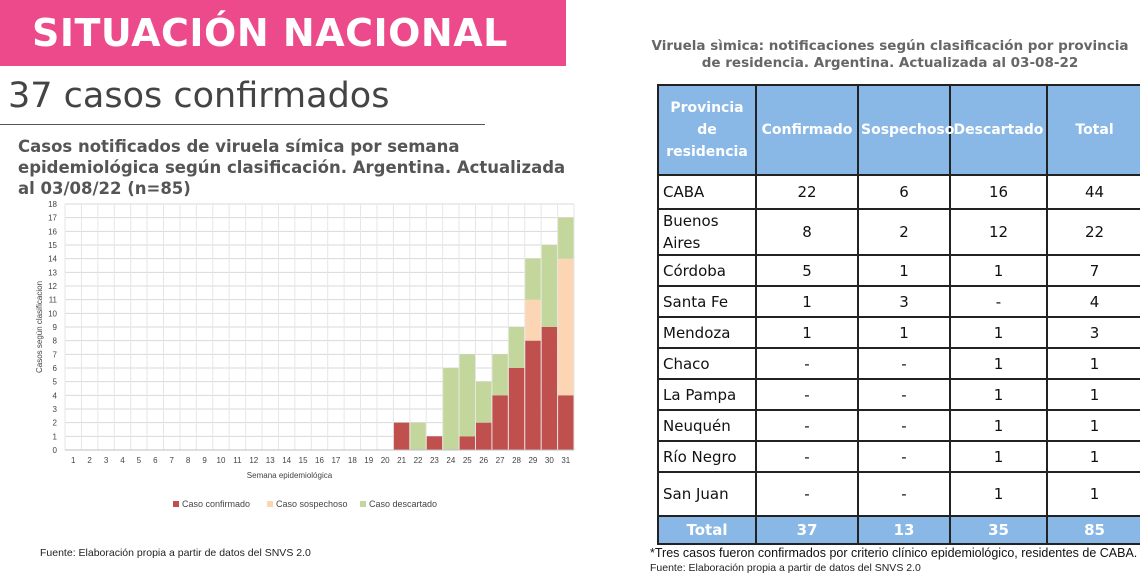 The image size is (1140, 574). What do you see at coordinates (707, 530) in the screenshot?
I see `total-province: Total` at bounding box center [707, 530].